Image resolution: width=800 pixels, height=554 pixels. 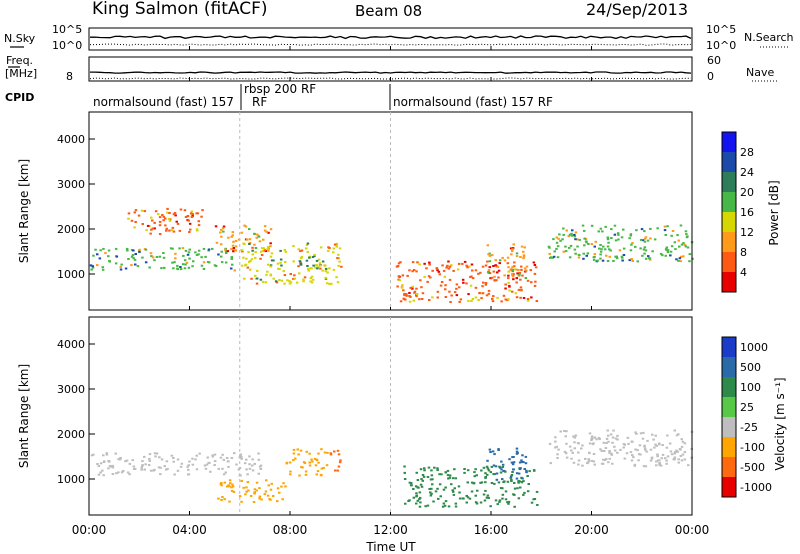 What do you see at coordinates (750, 367) in the screenshot?
I see `colorbar-tick-label: 500` at bounding box center [750, 367].